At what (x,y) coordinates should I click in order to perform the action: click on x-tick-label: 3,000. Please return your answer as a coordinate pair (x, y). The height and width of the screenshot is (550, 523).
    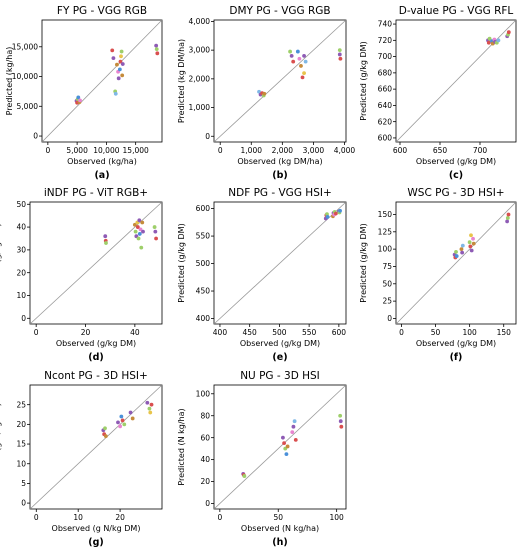
    Looking at the image, I should click on (314, 150).